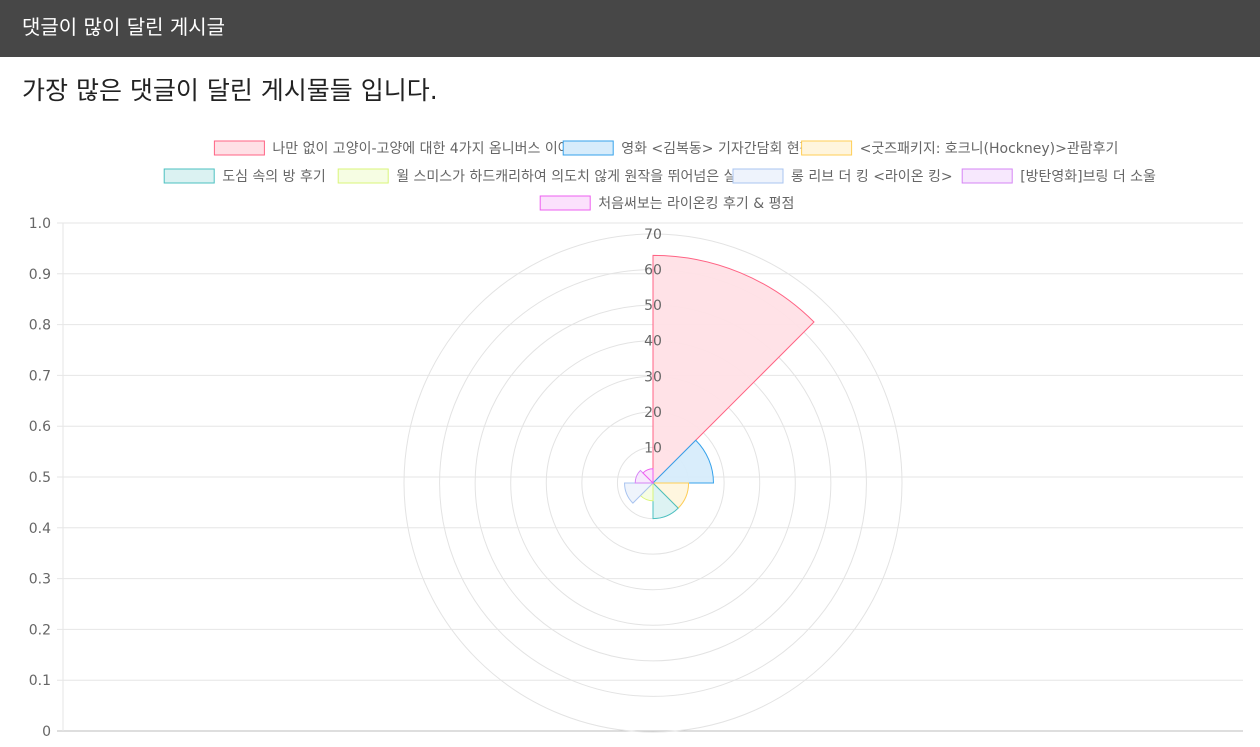 This screenshot has width=1260, height=747. I want to click on legend-label-3: <굿즈패키지: 호크니(Hockney)>관람후기, so click(989, 149).